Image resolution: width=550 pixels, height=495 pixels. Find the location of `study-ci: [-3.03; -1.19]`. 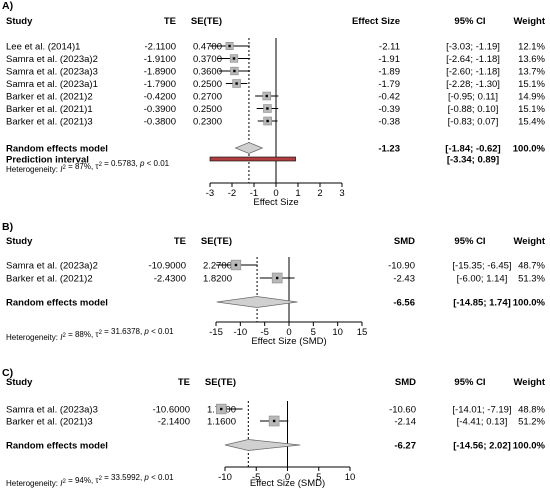

study-ci: [-3.03; -1.19] is located at coordinates (473, 47).